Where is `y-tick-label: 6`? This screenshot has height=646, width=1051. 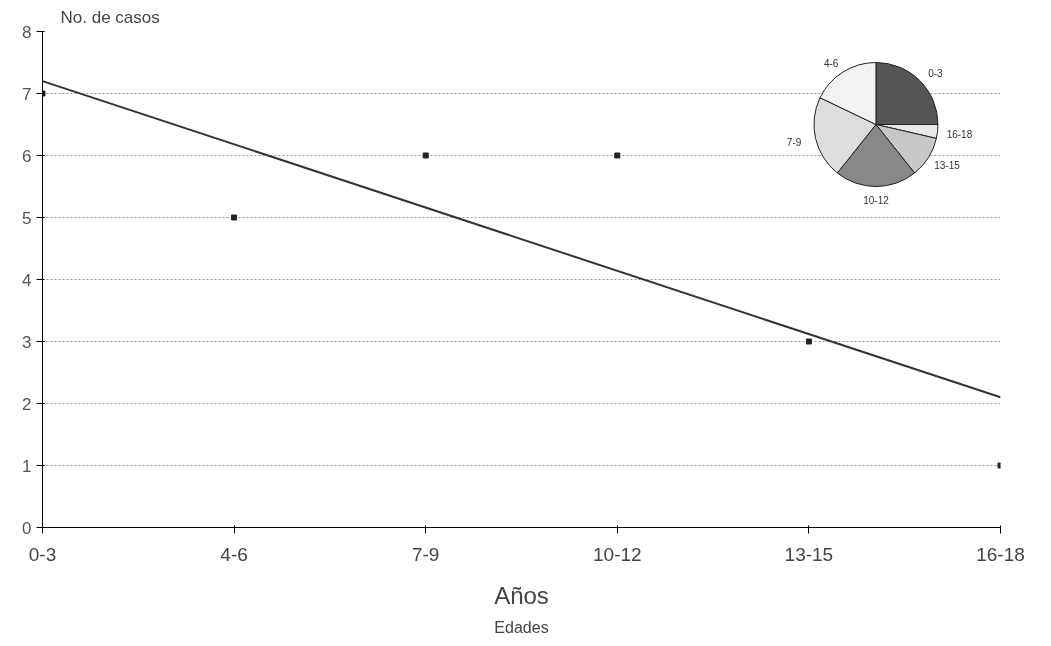 y-tick-label: 6 is located at coordinates (27, 156).